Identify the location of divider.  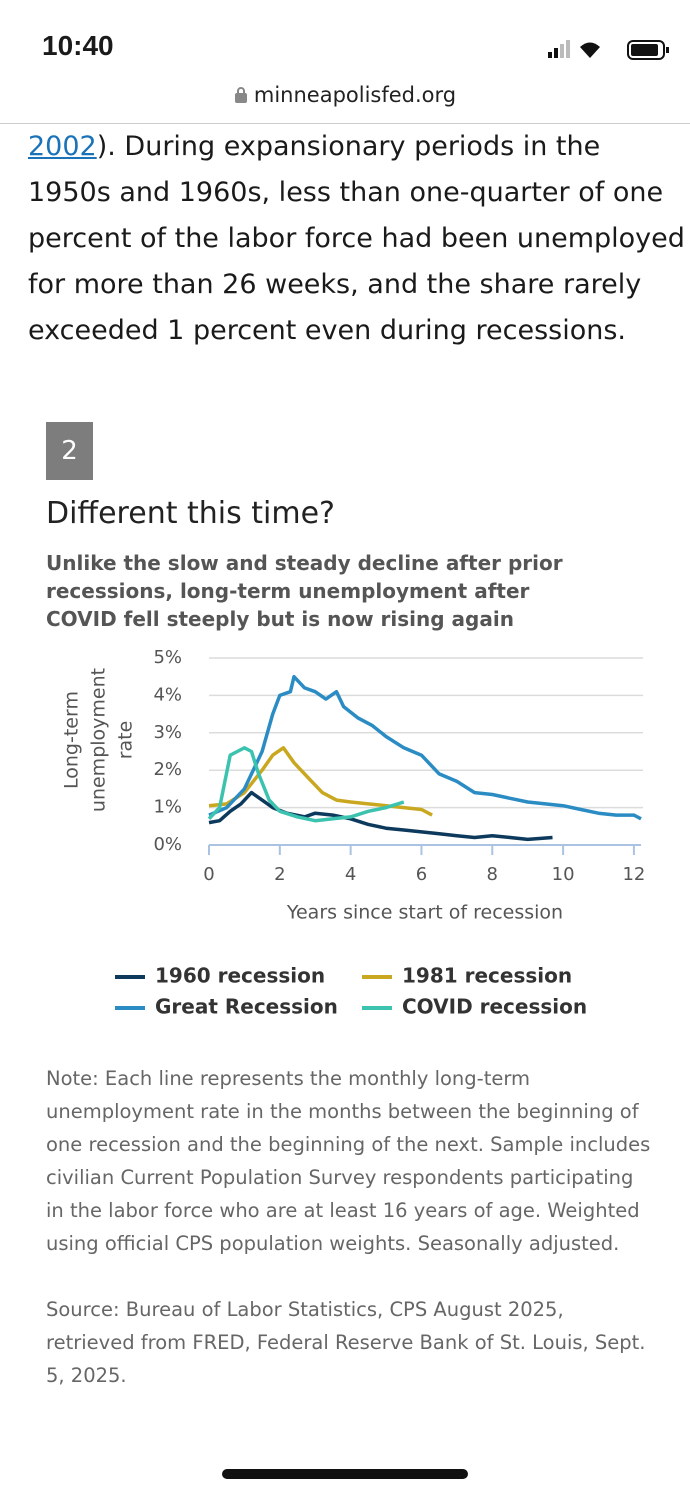
(345, 123).